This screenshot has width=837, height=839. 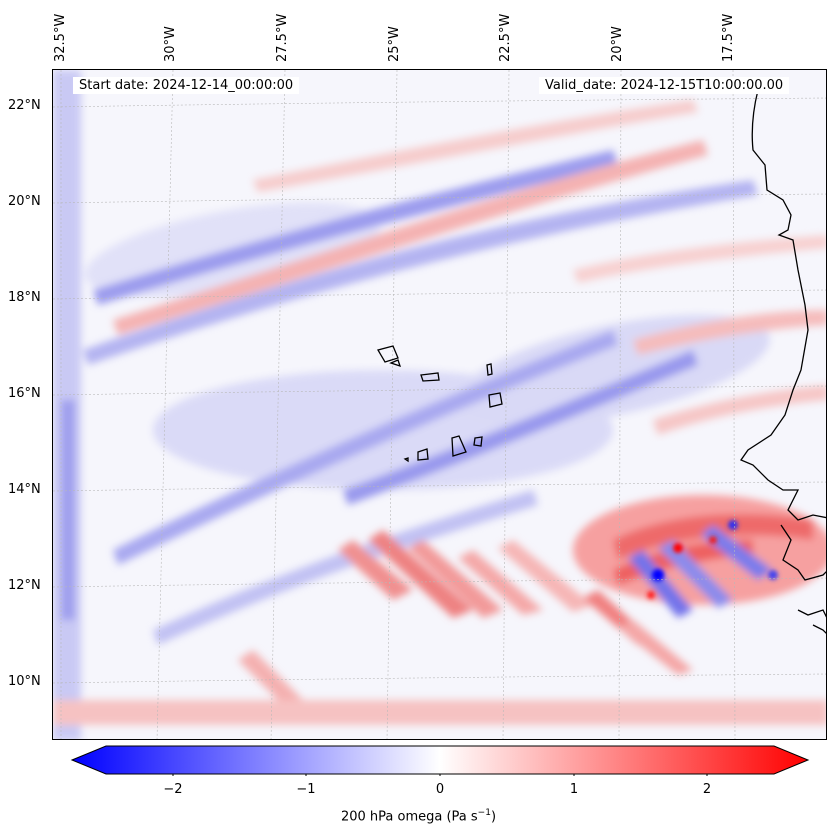 What do you see at coordinates (493, 817) in the screenshot?
I see `colorbar-label-end: )` at bounding box center [493, 817].